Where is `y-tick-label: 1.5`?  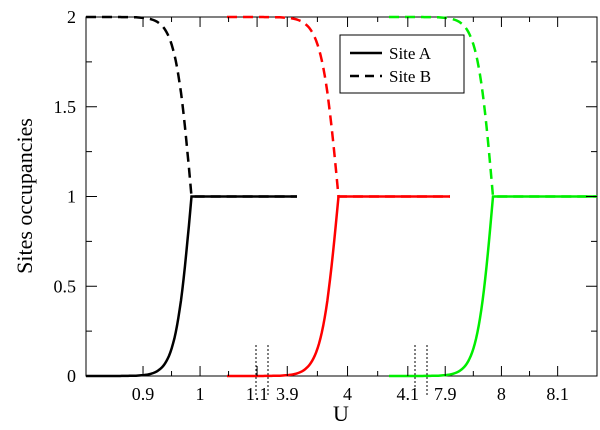 y-tick-label: 1.5 is located at coordinates (65, 107).